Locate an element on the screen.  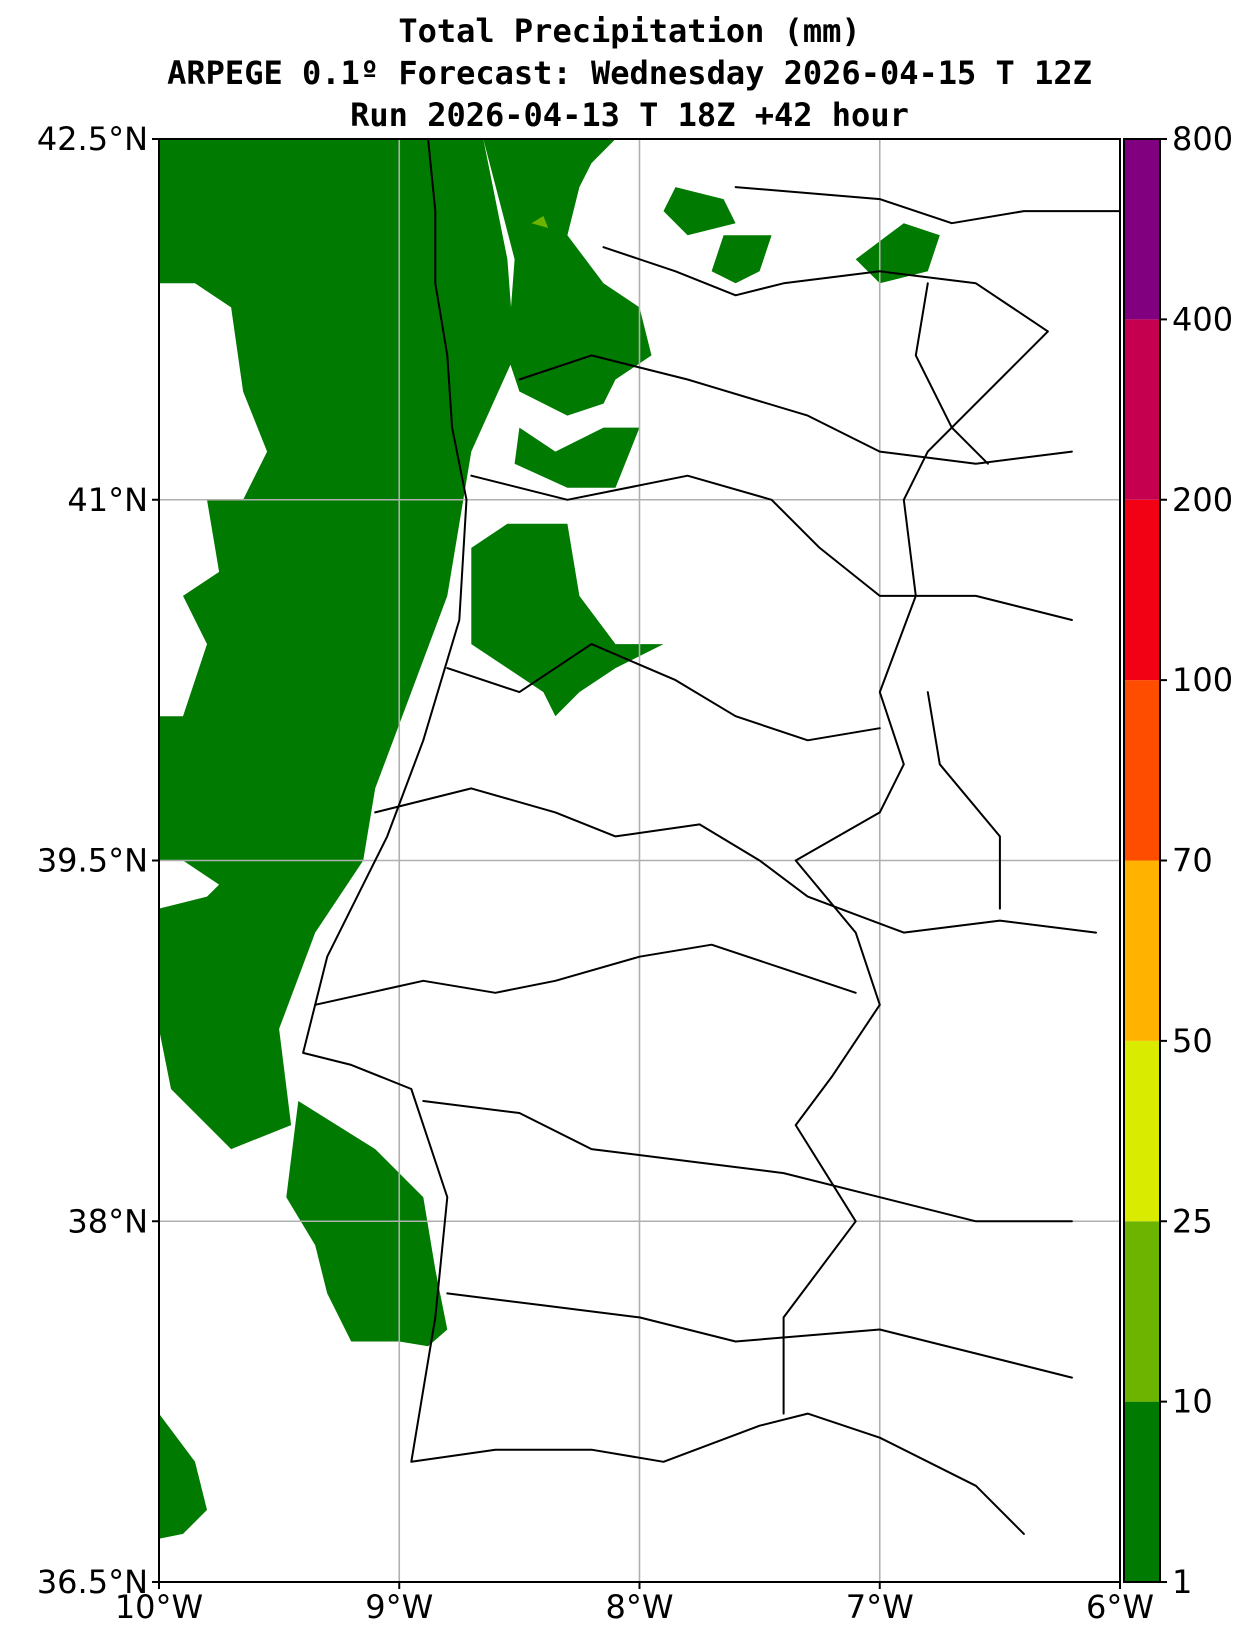
lon-tick-label: 7°W is located at coordinates (880, 1607).